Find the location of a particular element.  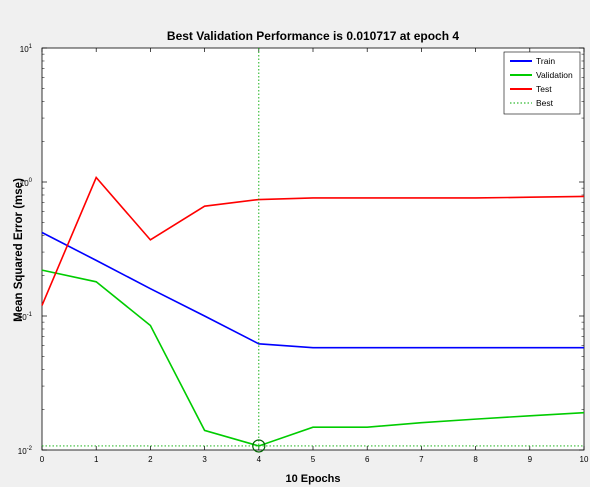

x-tick-label: 6 is located at coordinates (367, 459).